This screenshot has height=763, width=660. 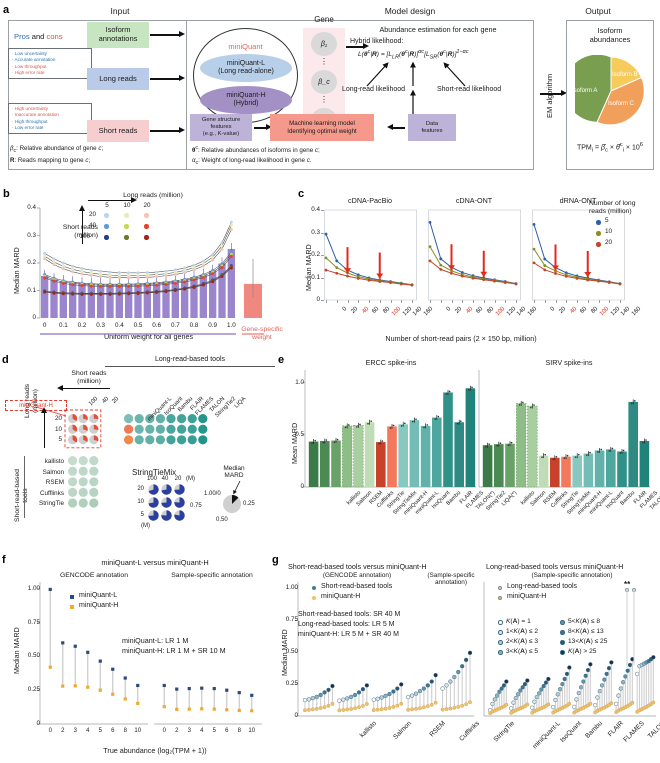 I want to click on panel-d-stm-col-unit: (M), so click(x=190, y=479).